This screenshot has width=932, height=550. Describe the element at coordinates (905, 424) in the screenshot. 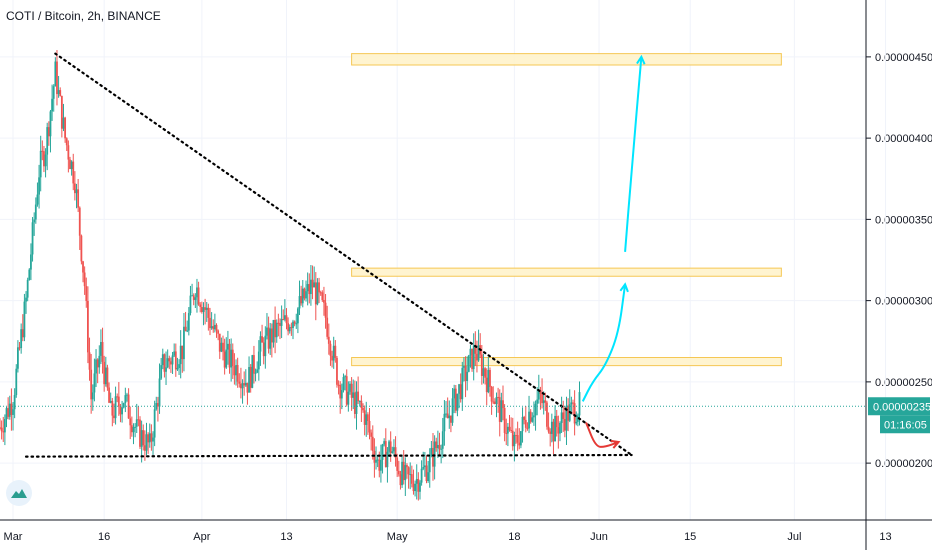

I see `countdown-badge` at that location.